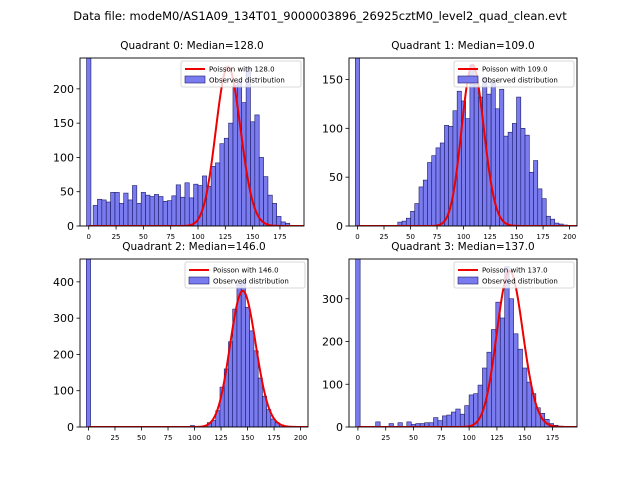 The image size is (640, 480). I want to click on legend-poisson-label: Poisson with 137.0, so click(515, 271).